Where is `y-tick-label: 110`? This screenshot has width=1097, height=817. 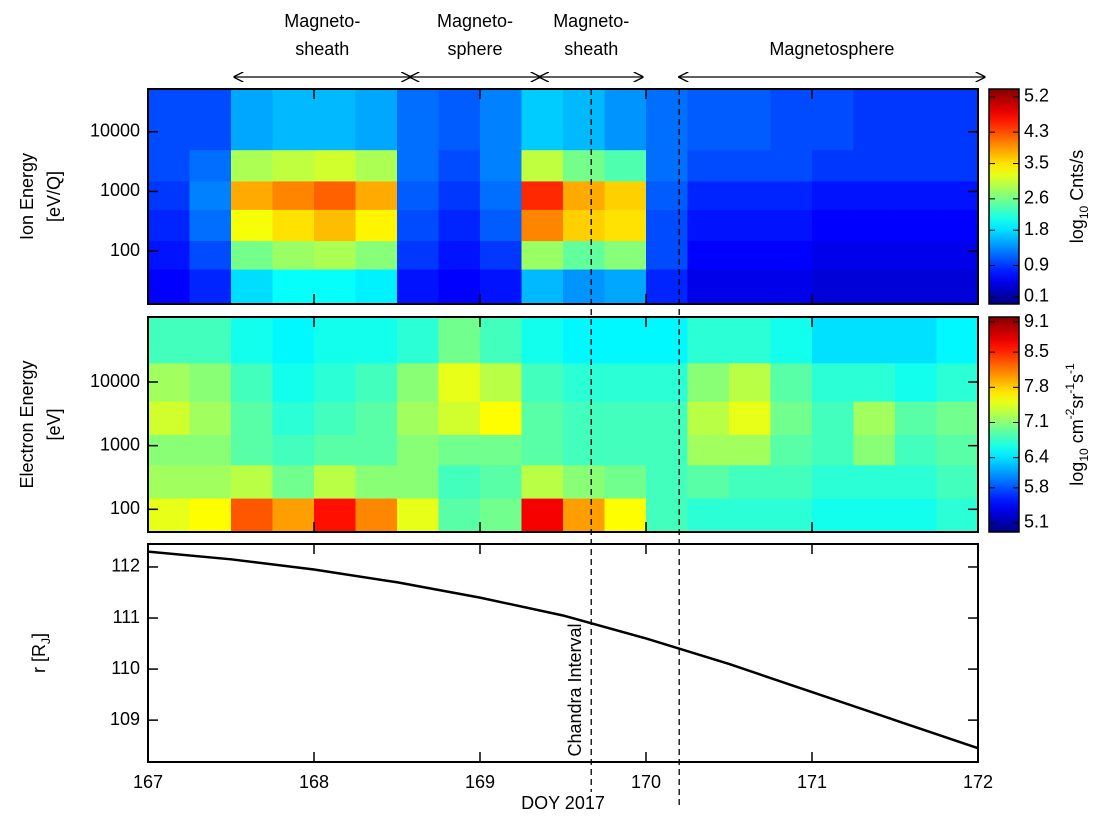
y-tick-label: 110 is located at coordinates (125, 668).